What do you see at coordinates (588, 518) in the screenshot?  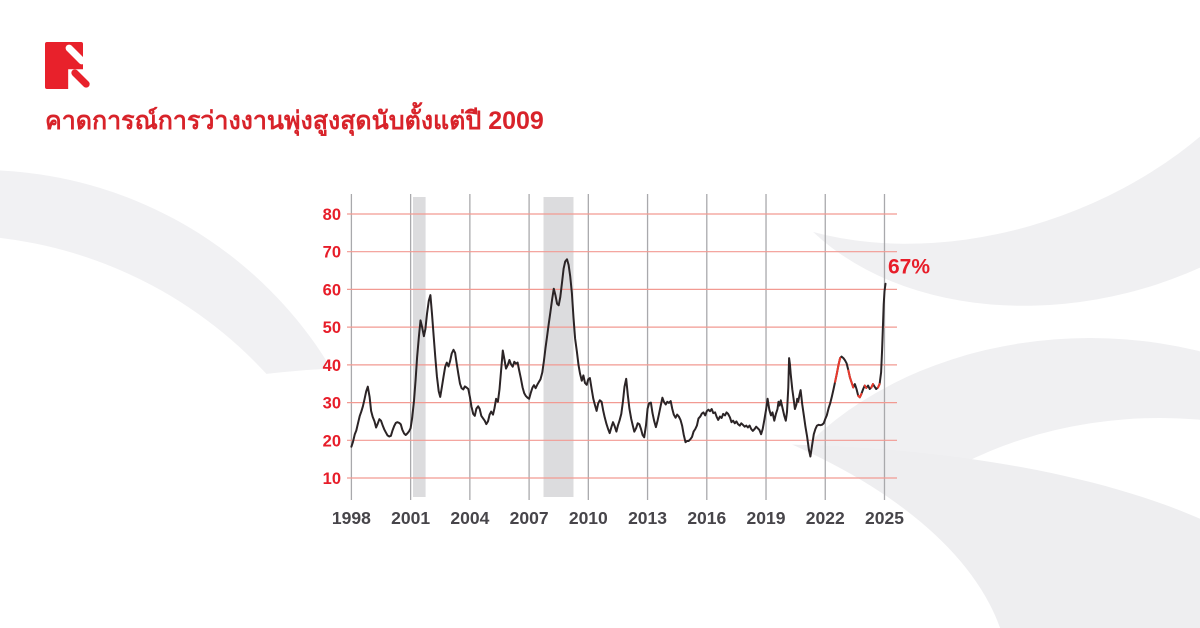 I see `x-tick-label: 2010` at bounding box center [588, 518].